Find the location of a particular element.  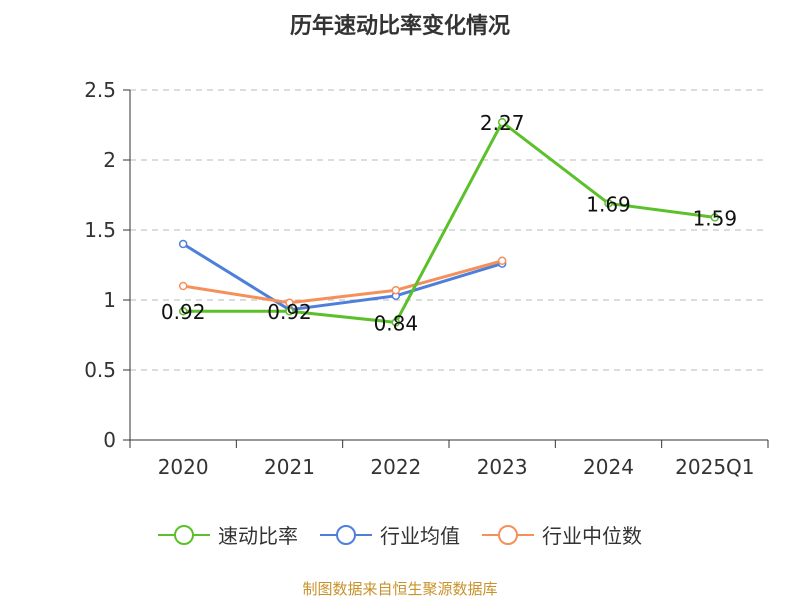

y-tick-label: 1 is located at coordinates (109, 300).